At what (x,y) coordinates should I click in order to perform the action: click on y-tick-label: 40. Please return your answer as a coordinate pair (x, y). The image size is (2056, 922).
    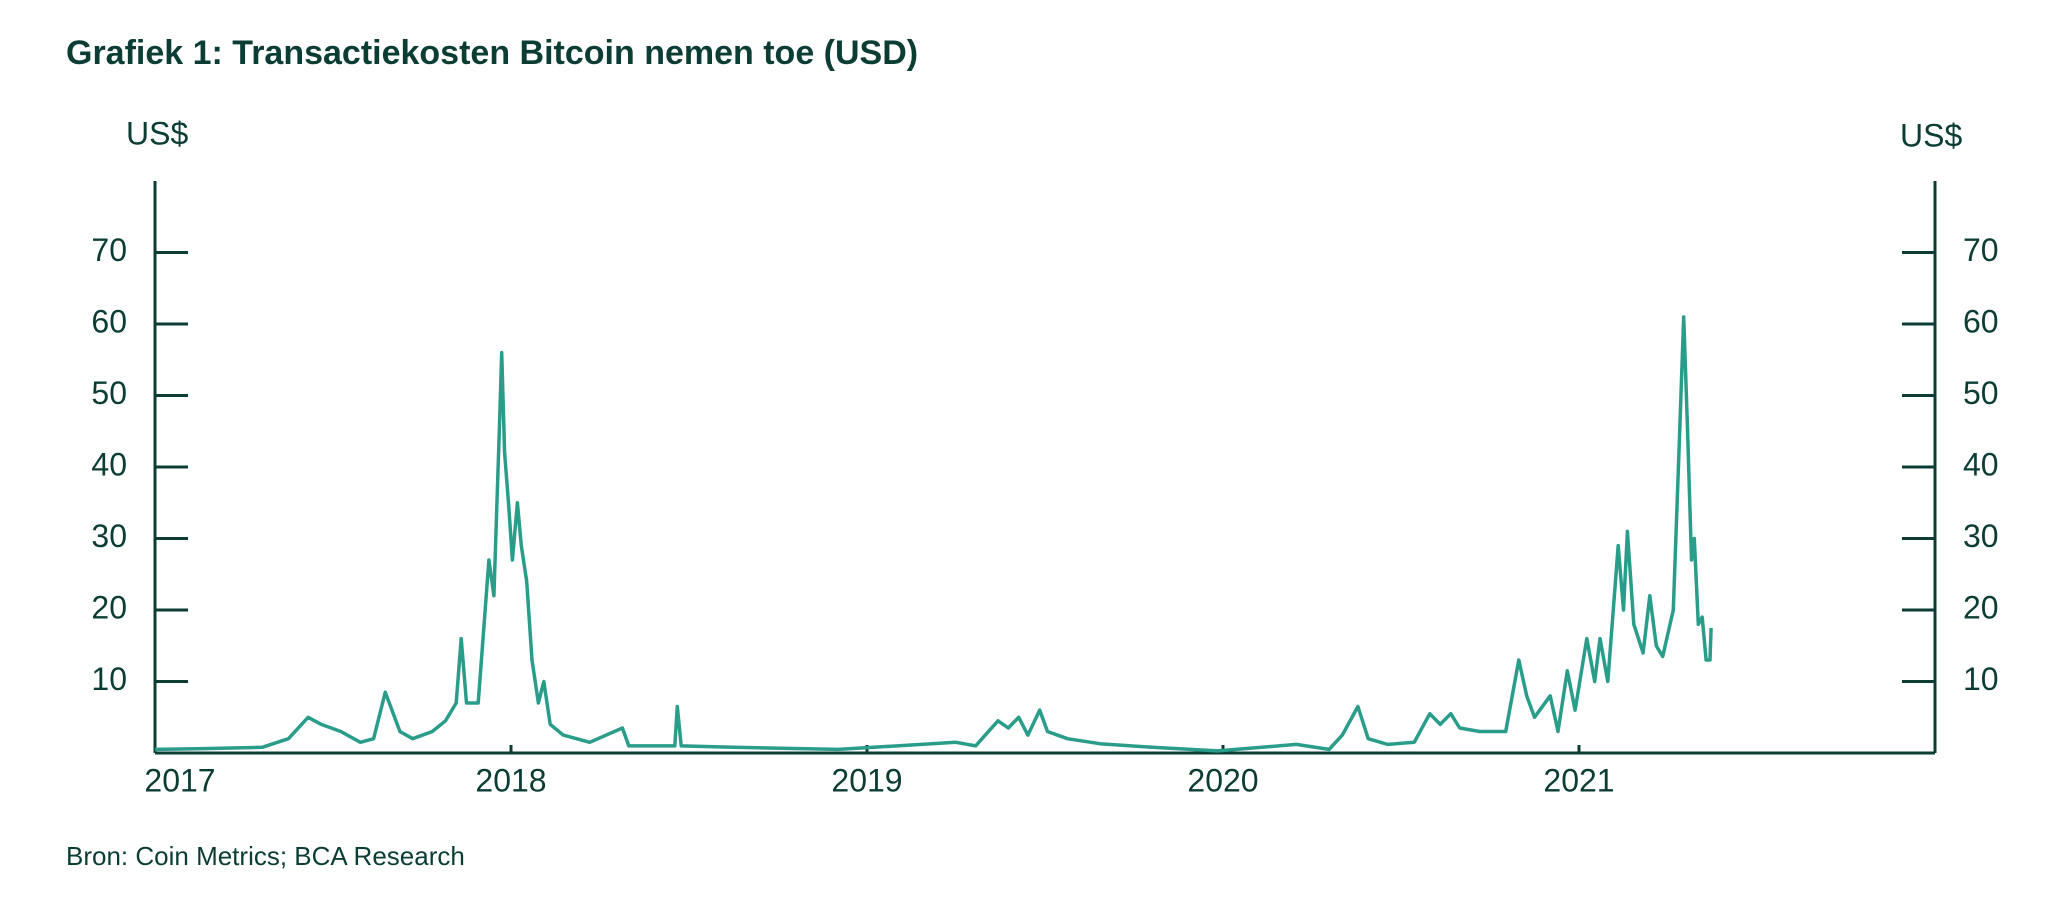
    Looking at the image, I should click on (109, 464).